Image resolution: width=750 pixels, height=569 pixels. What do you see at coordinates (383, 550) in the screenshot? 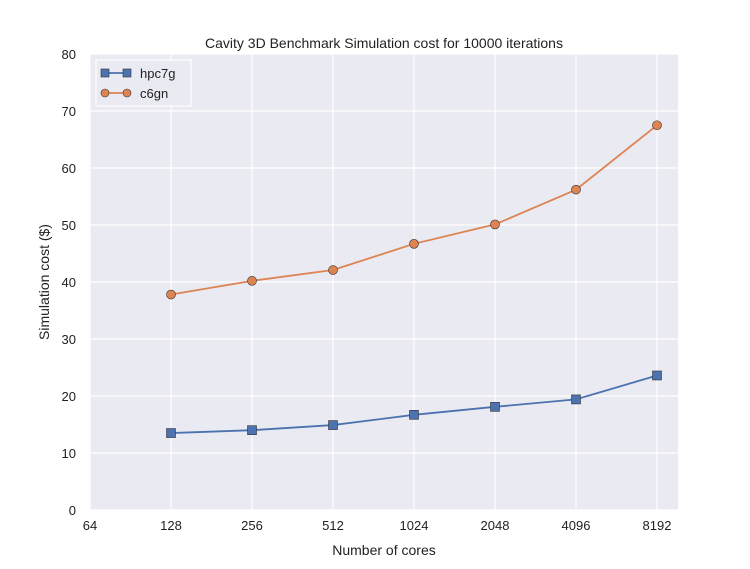
I see `x-axis-label: Number of cores` at bounding box center [383, 550].